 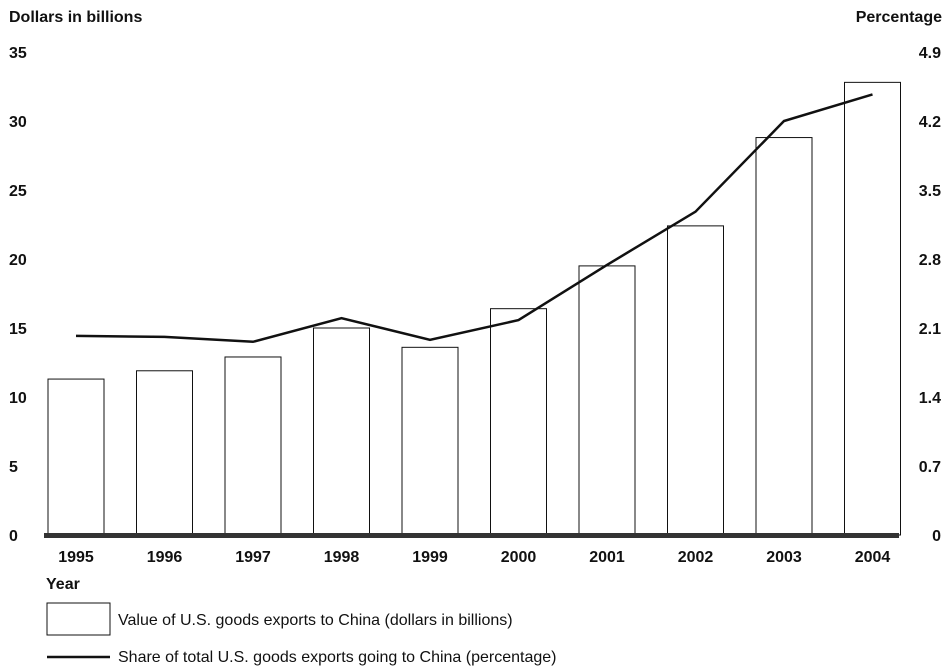 What do you see at coordinates (253, 557) in the screenshot?
I see `x-tick-label: 1997` at bounding box center [253, 557].